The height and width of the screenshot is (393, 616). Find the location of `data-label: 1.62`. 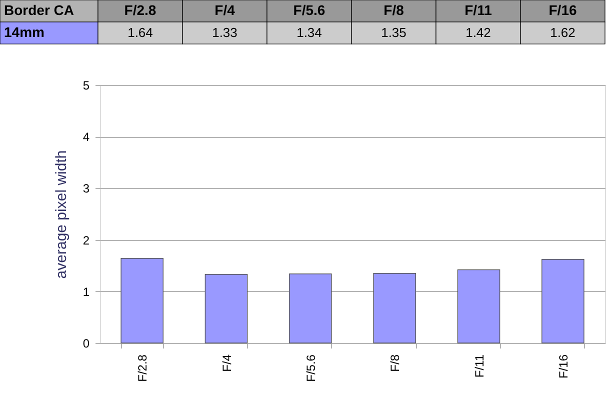

data-label: 1.62 is located at coordinates (563, 32).